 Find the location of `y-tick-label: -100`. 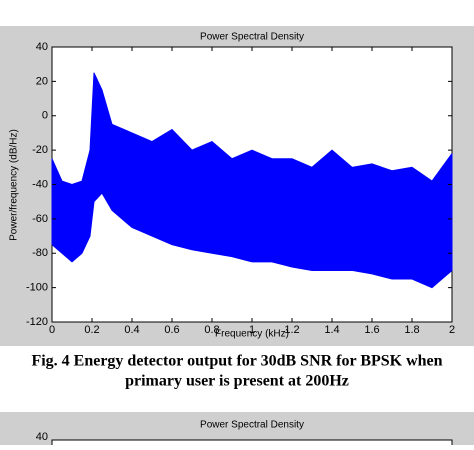

y-tick-label: -100 is located at coordinates (37, 288).